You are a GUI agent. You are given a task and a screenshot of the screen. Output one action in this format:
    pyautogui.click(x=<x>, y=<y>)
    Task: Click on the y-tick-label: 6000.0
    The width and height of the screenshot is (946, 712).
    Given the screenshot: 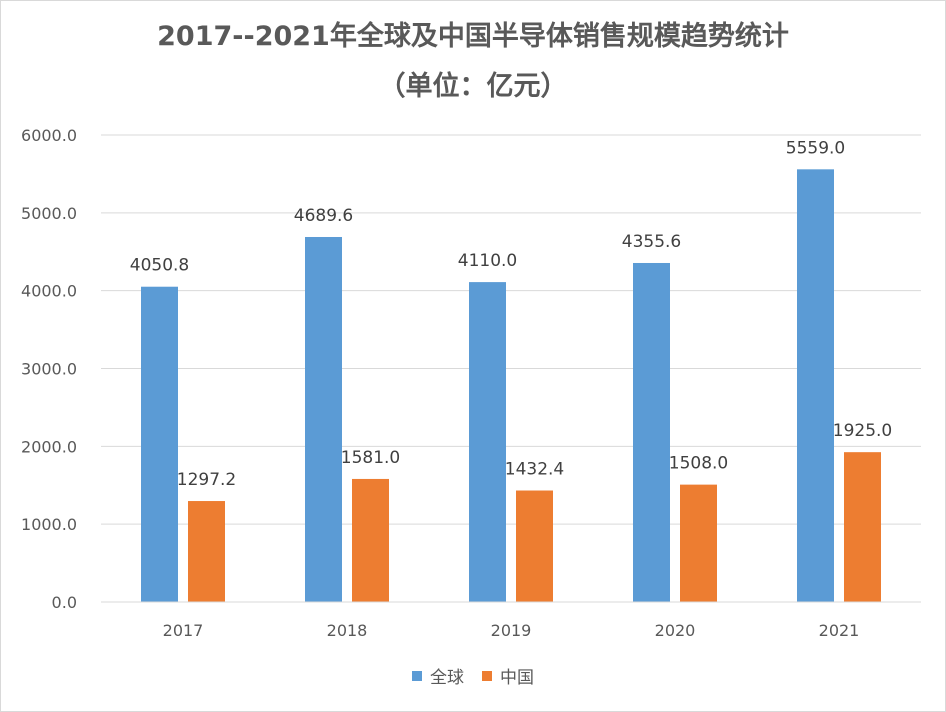 What is the action you would take?
    pyautogui.click(x=49, y=135)
    